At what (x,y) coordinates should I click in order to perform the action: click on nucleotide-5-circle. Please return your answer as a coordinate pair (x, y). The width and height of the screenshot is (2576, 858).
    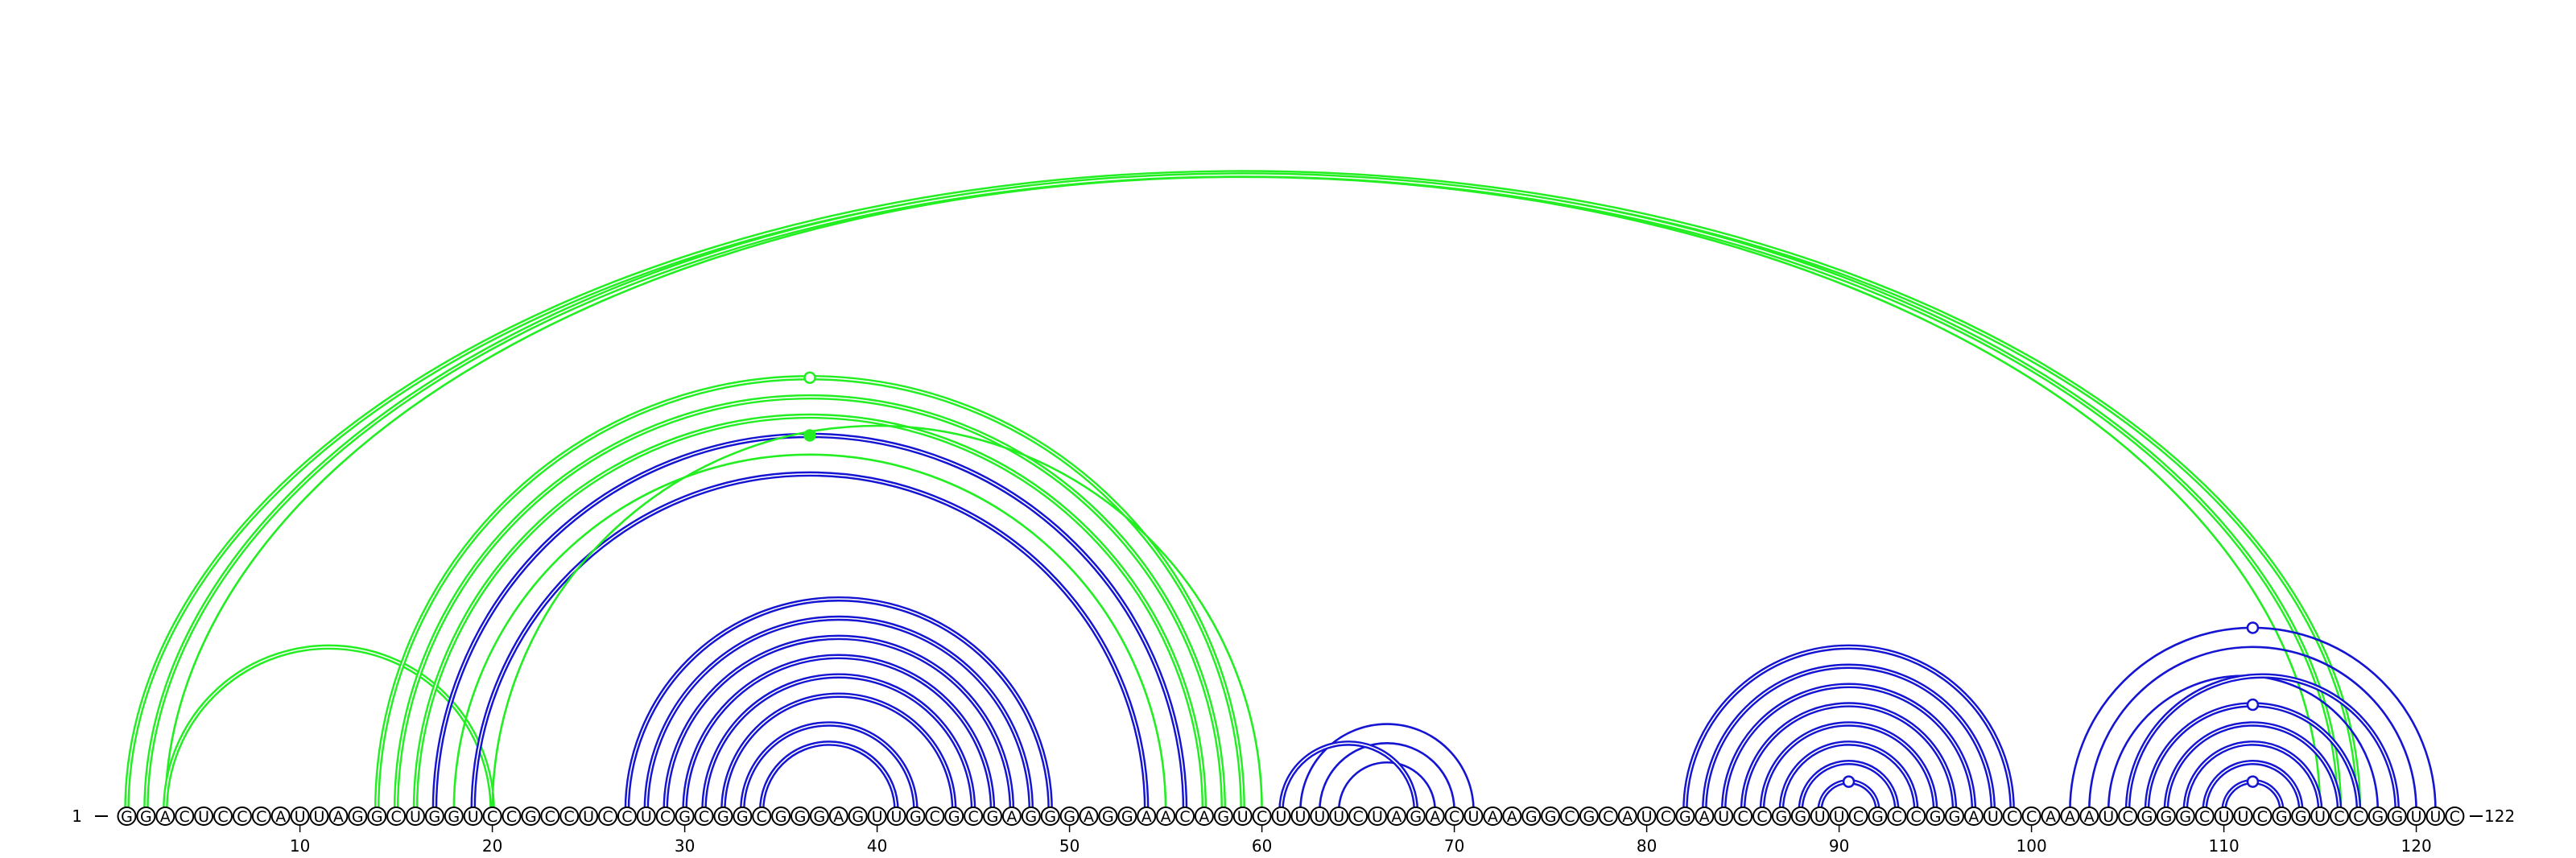
    Looking at the image, I should click on (204, 816).